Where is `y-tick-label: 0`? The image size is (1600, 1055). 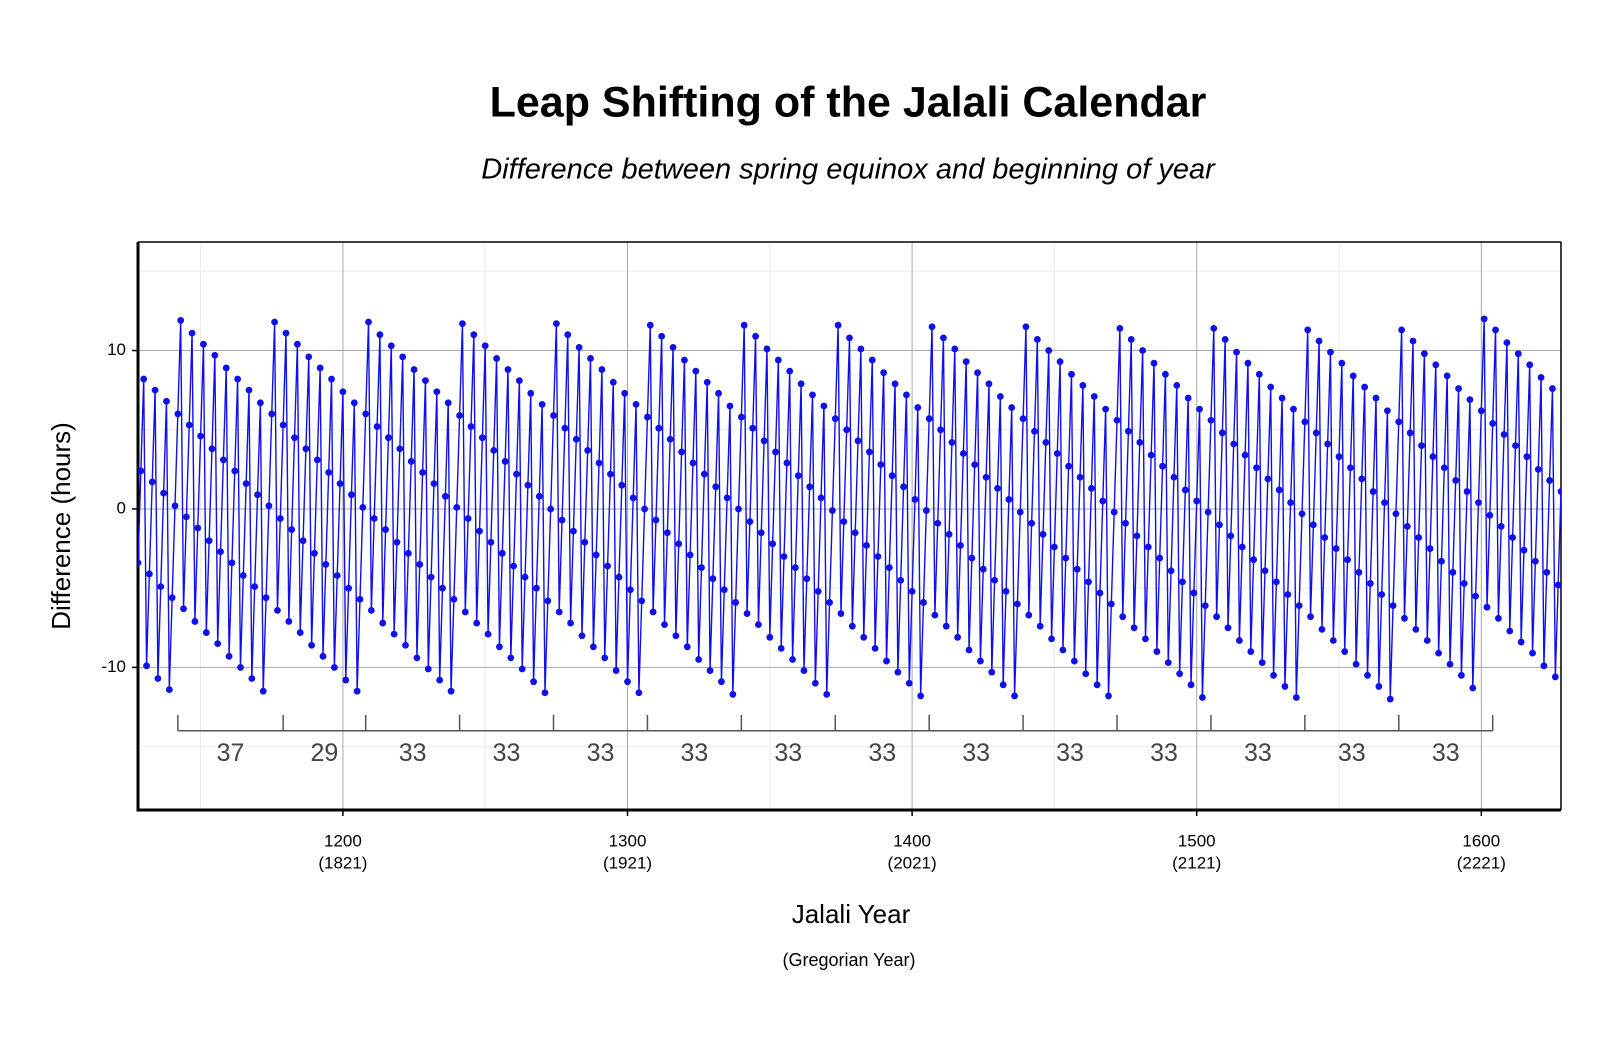 y-tick-label: 0 is located at coordinates (121, 507).